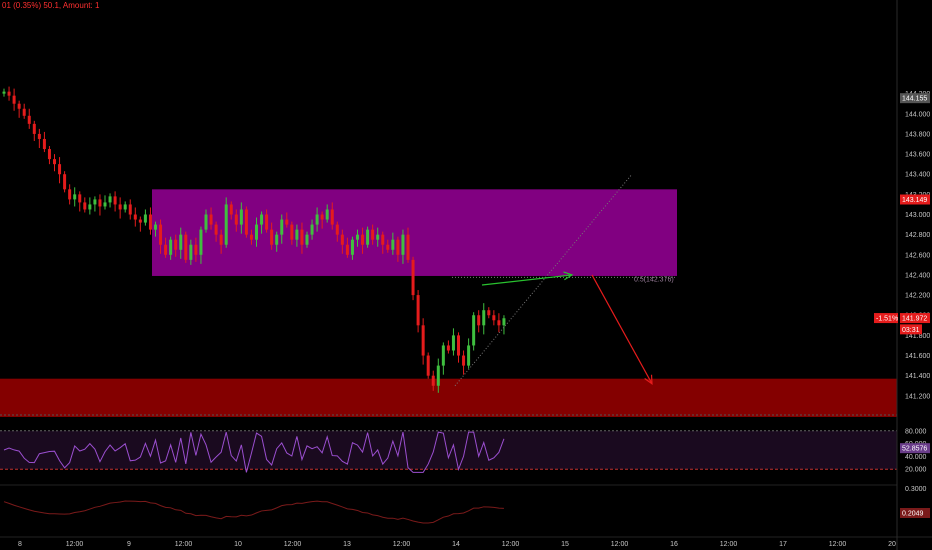  Describe the element at coordinates (654, 279) in the screenshot. I see `fib-label: 0.5(142.376)` at that location.